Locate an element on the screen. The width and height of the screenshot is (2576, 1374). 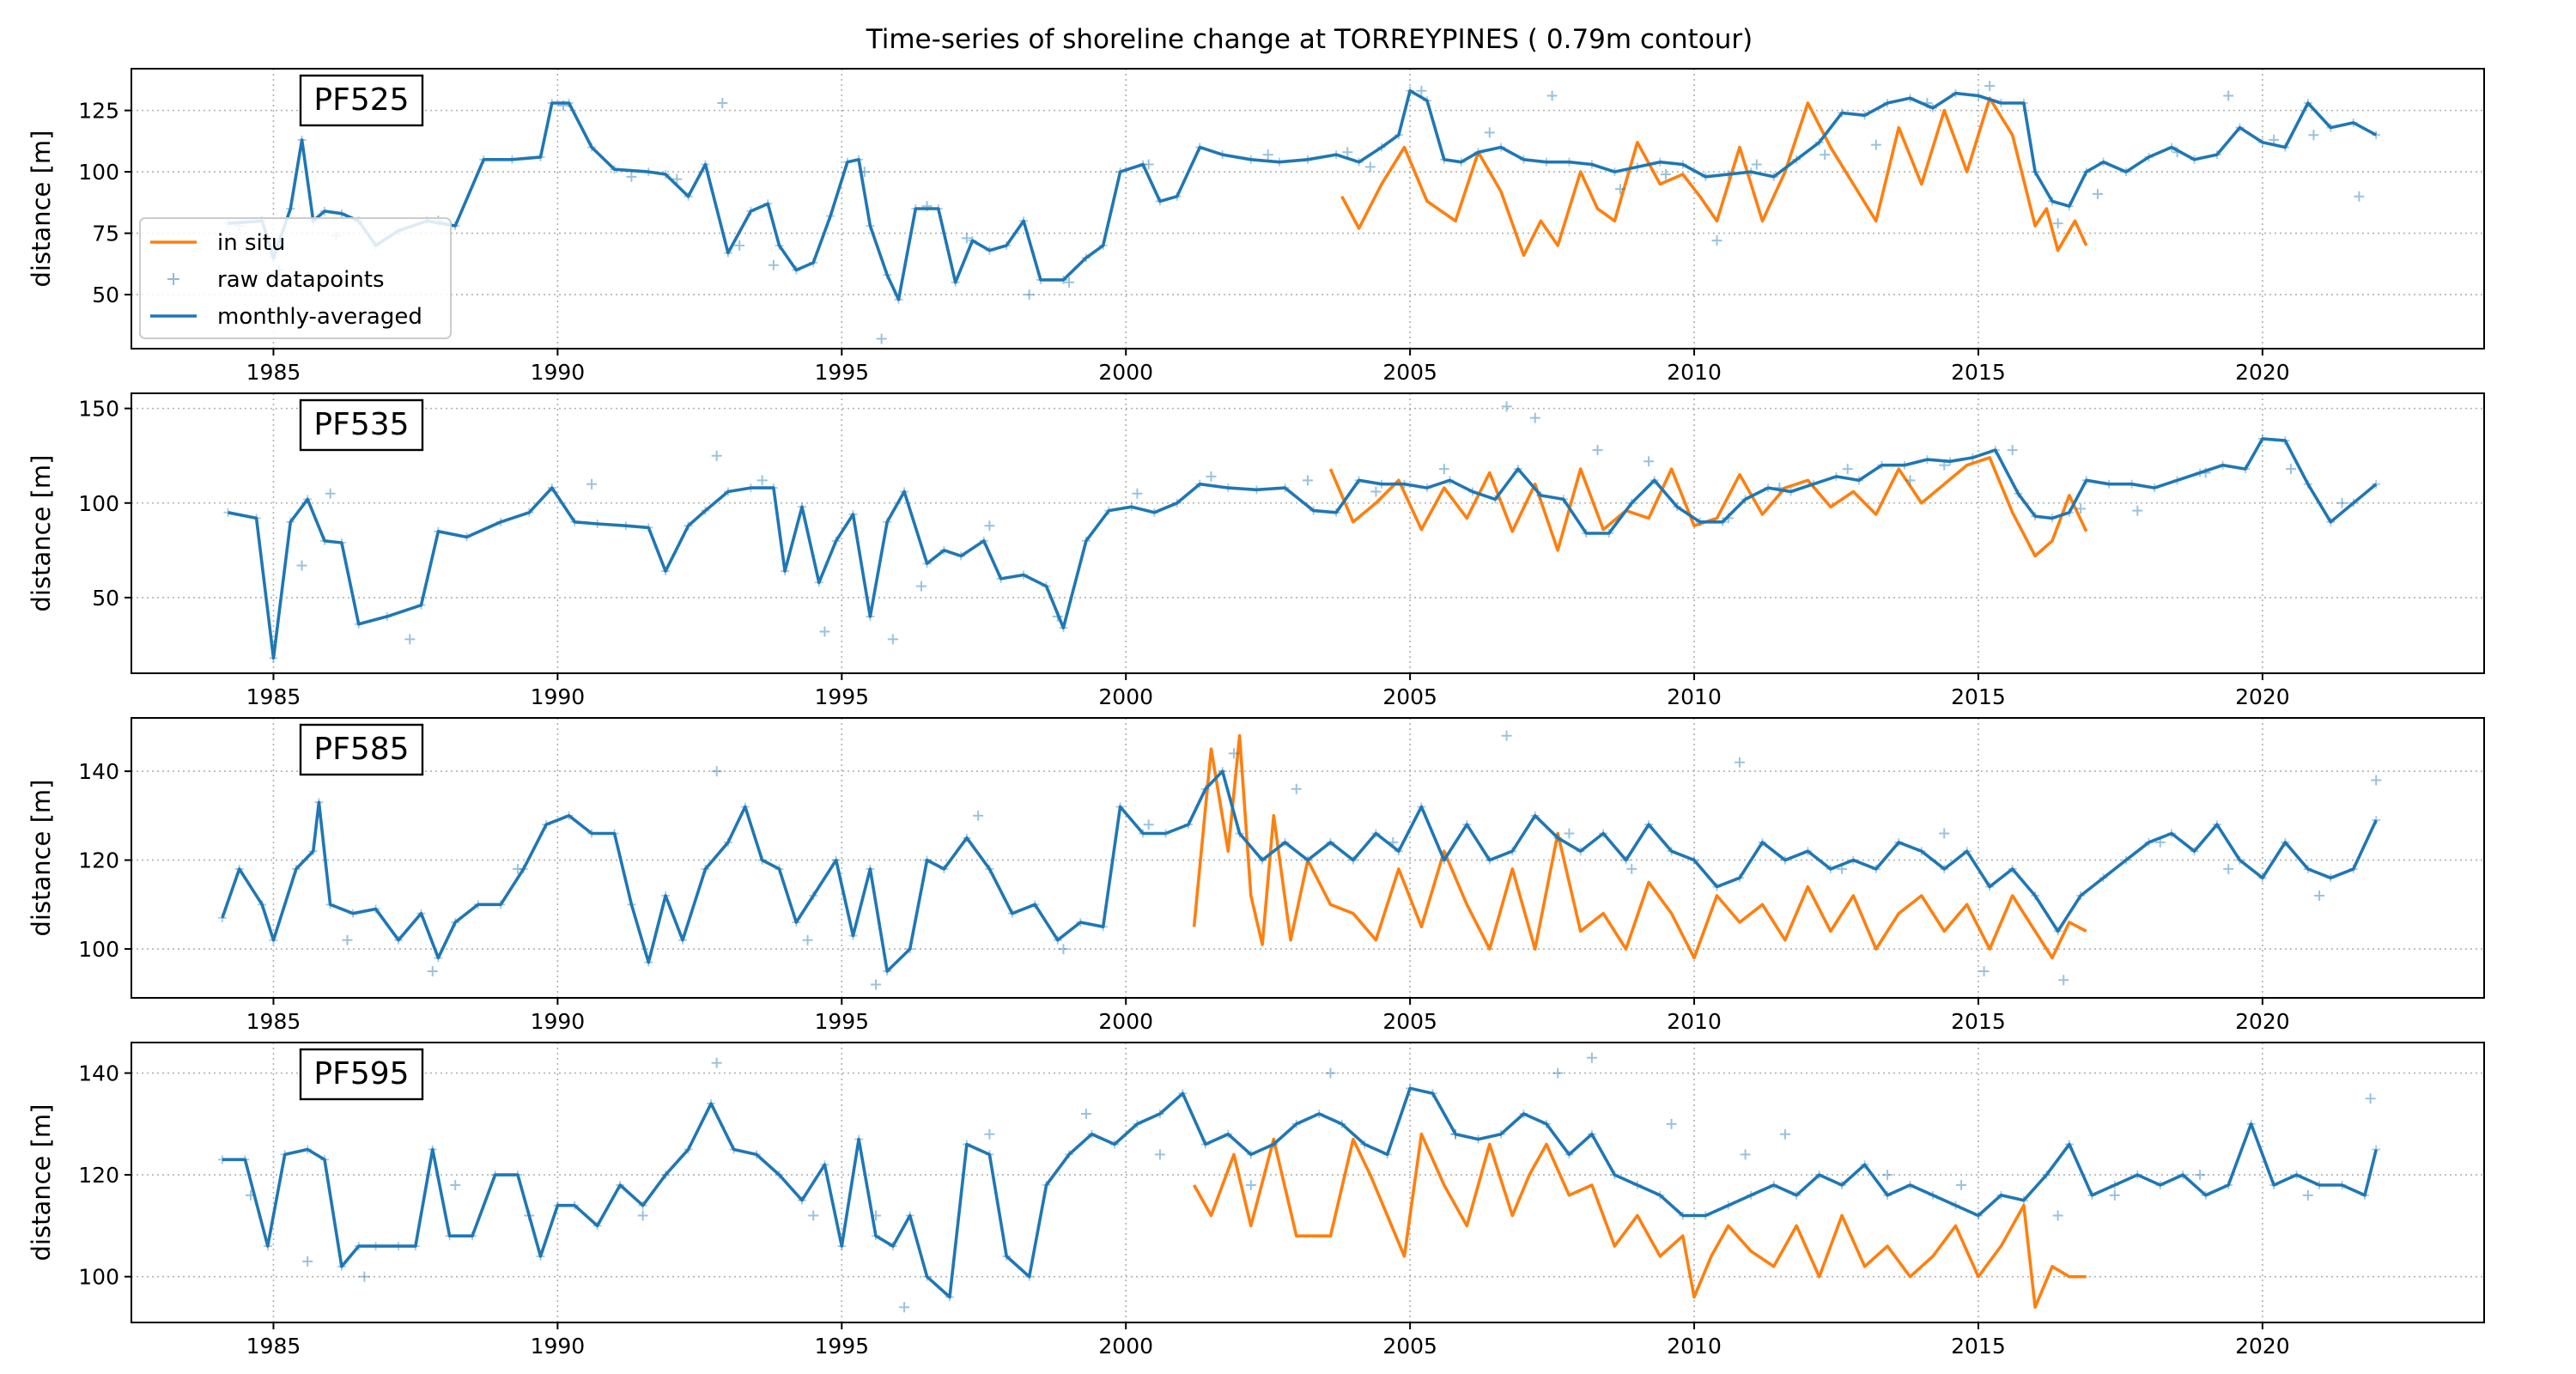
x-tick-label: 2015 is located at coordinates (1978, 1021).